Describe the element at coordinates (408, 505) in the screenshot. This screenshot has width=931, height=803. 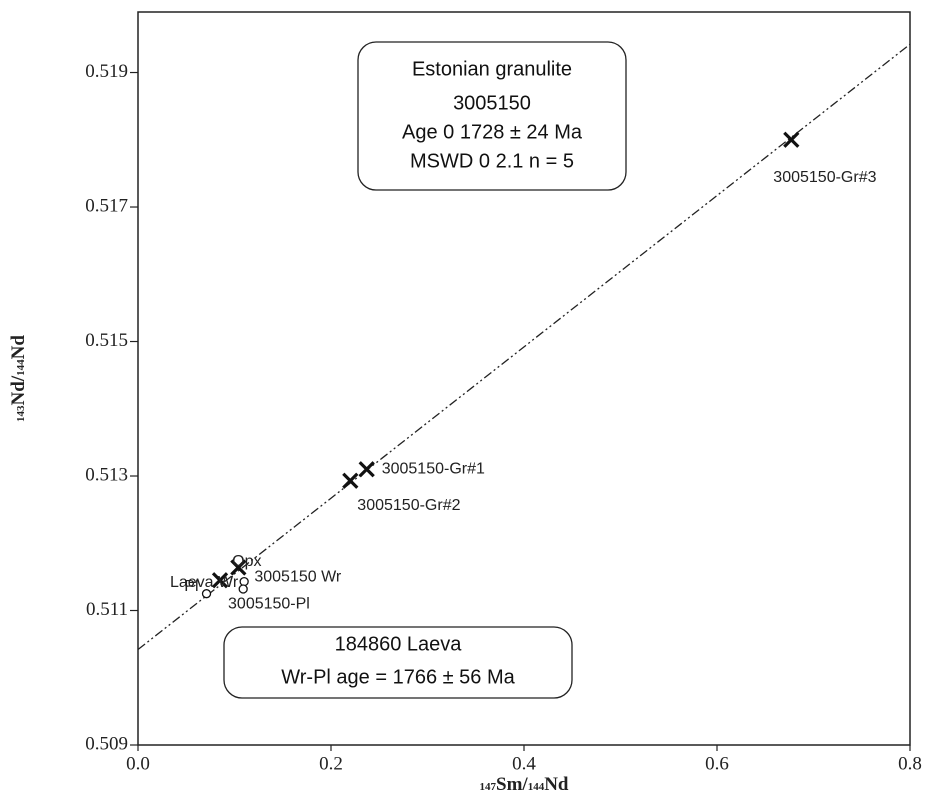
I see `point-label: 3005150-Gr#2` at that location.